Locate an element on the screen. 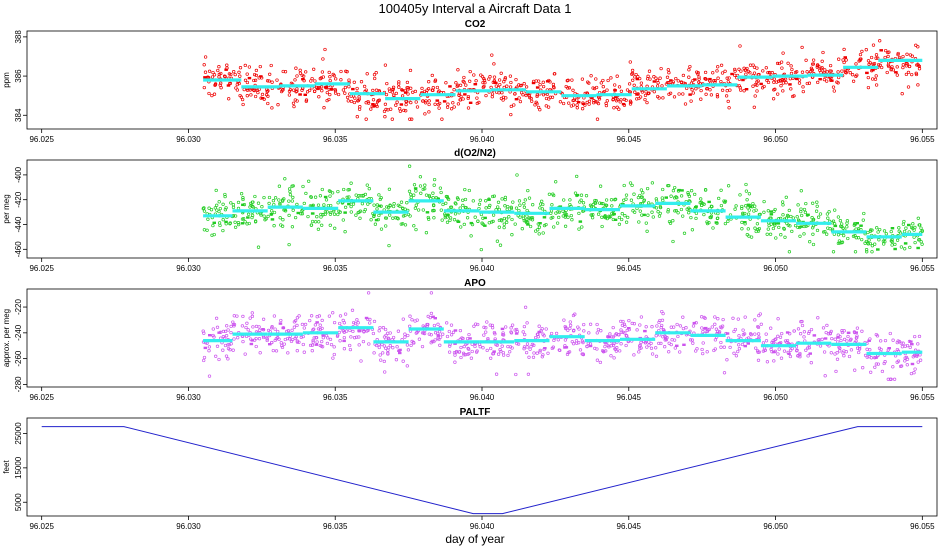 This screenshot has height=550, width=950. x-tick-label: 96.055 is located at coordinates (922, 139).